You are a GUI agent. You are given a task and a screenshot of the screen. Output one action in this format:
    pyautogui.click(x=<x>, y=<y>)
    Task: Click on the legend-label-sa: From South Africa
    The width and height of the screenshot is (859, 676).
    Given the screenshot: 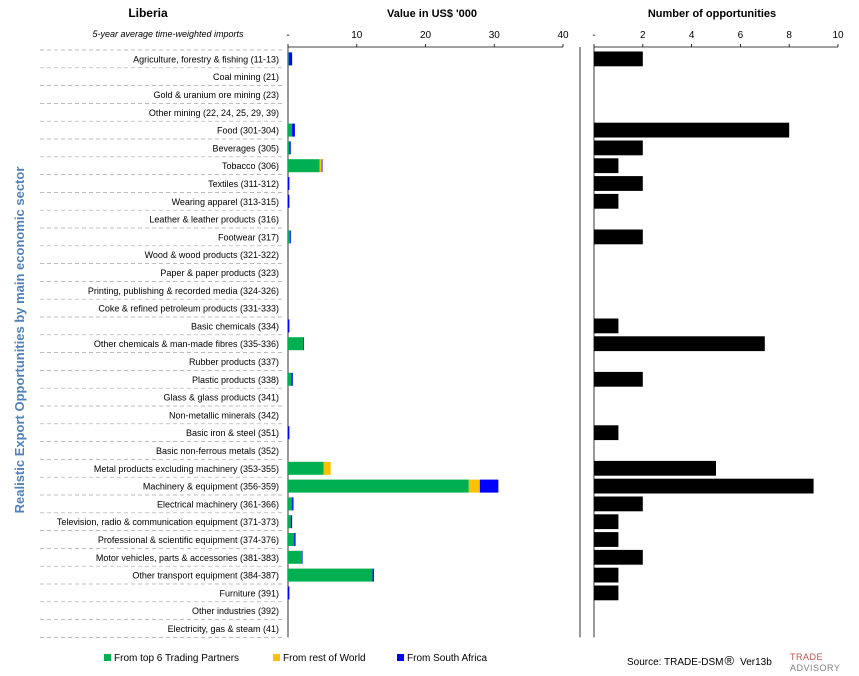 What is the action you would take?
    pyautogui.click(x=447, y=658)
    